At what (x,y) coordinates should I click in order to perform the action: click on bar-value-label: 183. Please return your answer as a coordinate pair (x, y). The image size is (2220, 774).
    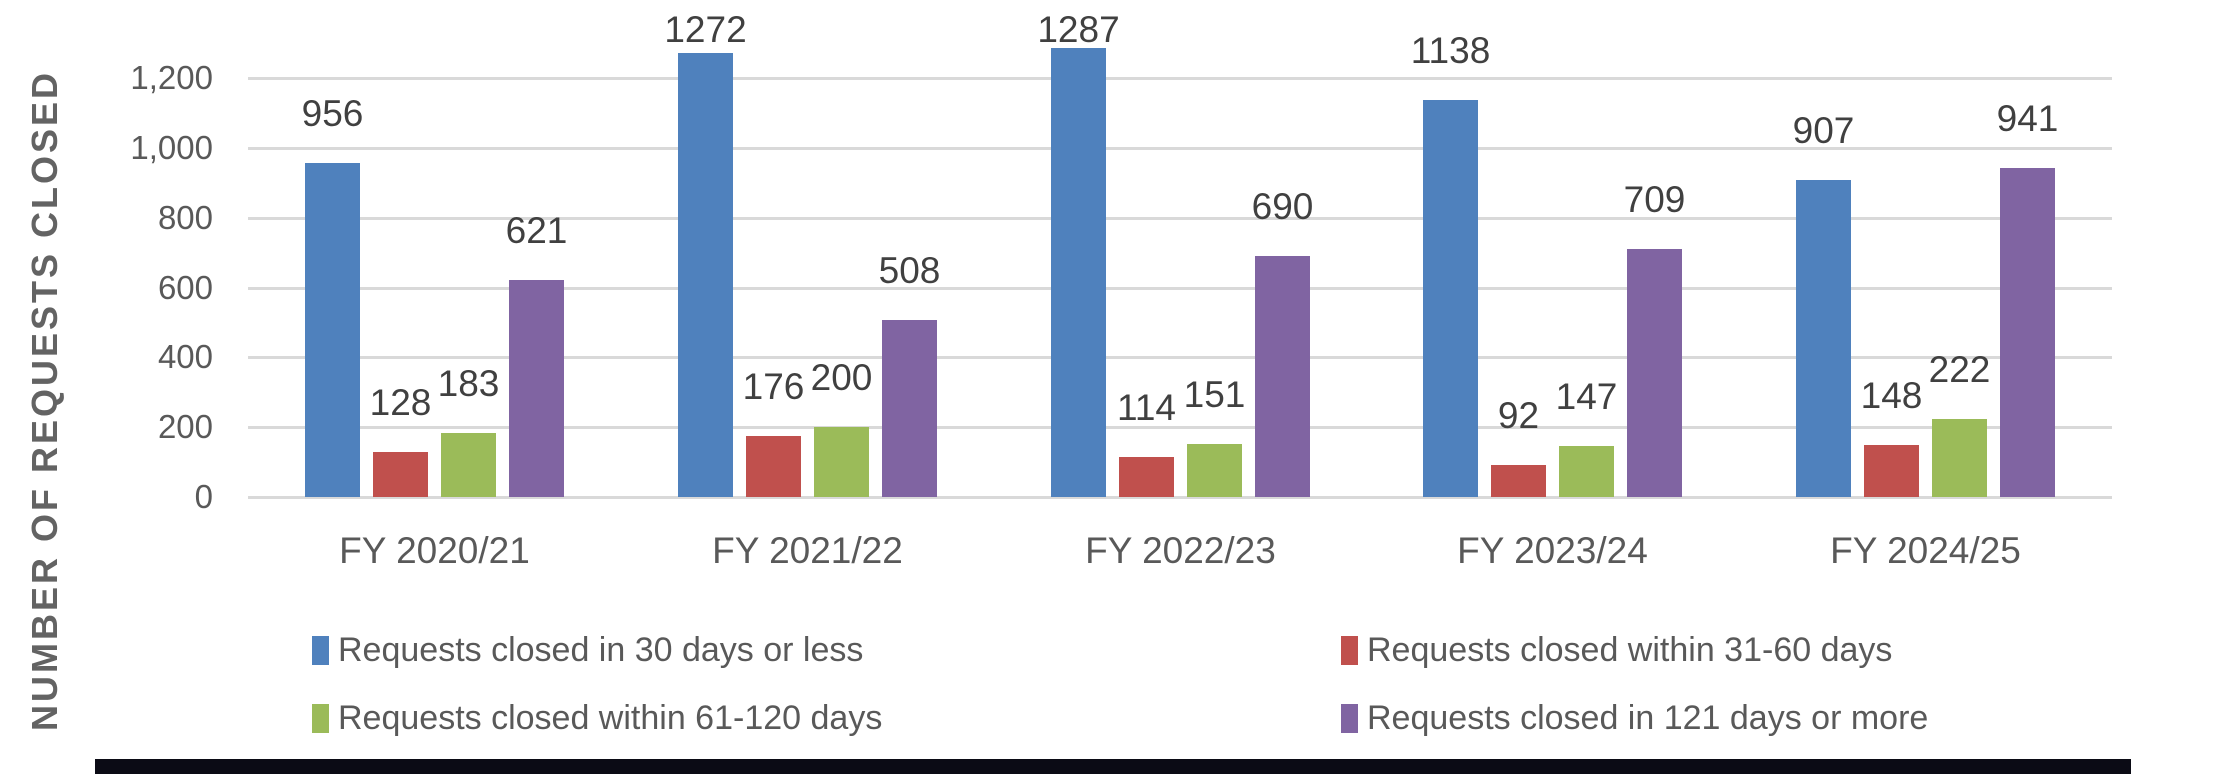
    Looking at the image, I should click on (468, 383).